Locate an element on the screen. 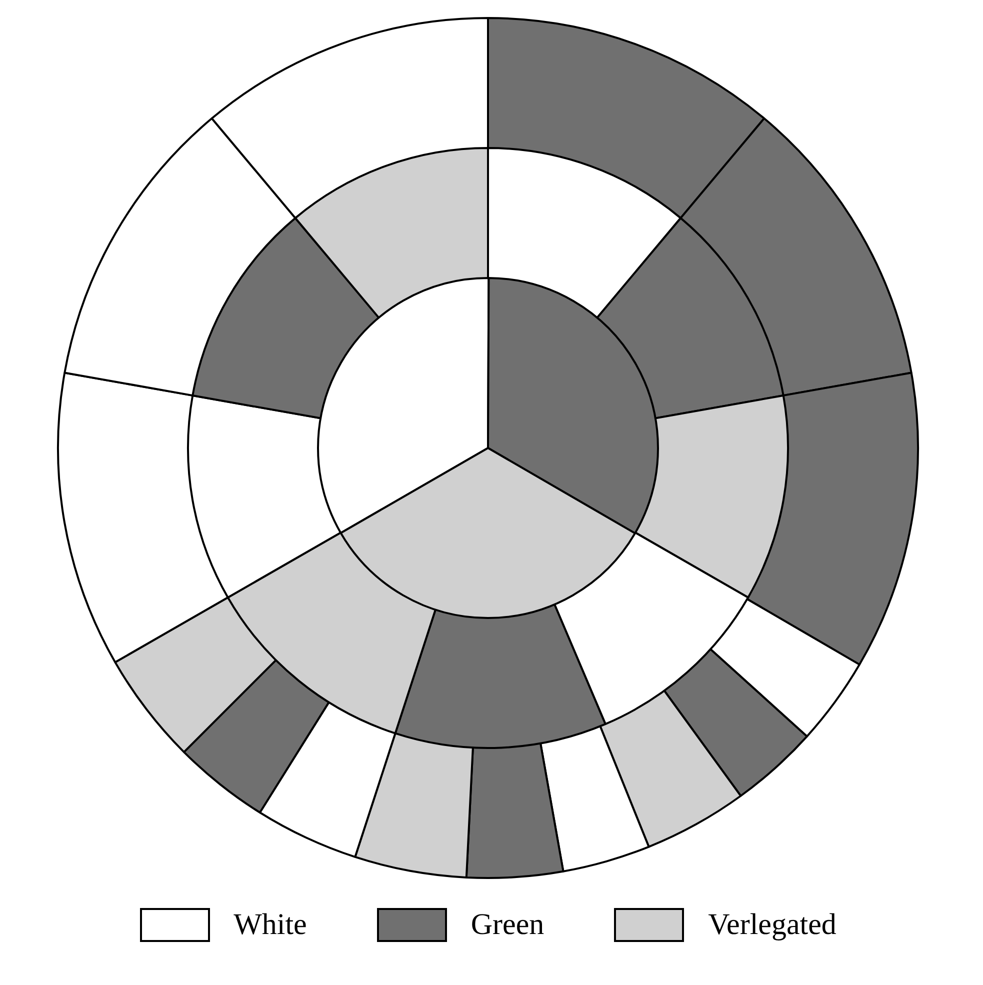  legend-label: Verlegated is located at coordinates (772, 925).